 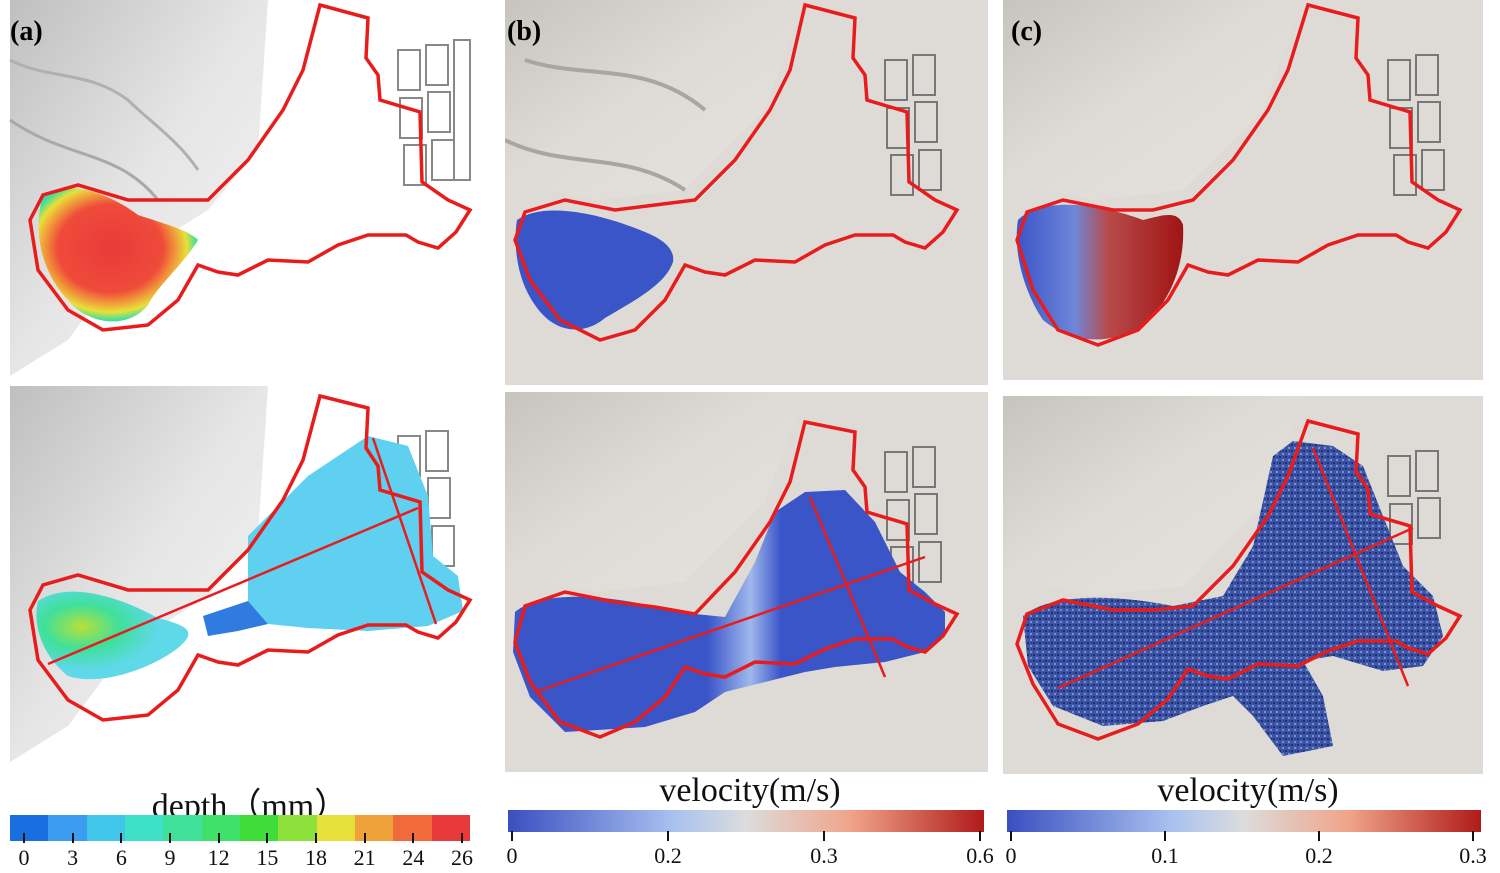 I want to click on velocity-b-colorbar, so click(x=746, y=821).